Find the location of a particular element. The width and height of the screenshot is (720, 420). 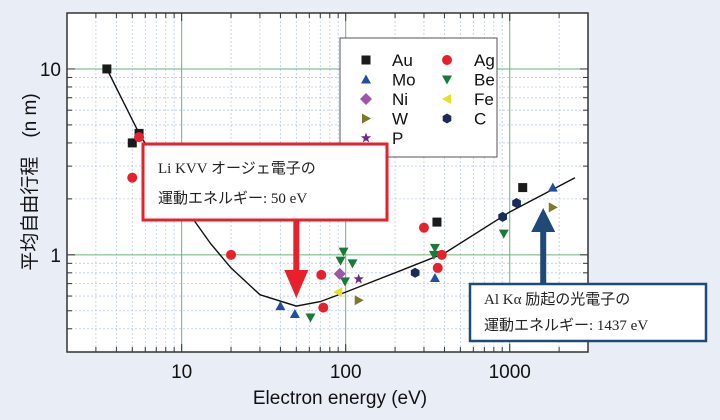

legend-marker-ni is located at coordinates (366, 99).